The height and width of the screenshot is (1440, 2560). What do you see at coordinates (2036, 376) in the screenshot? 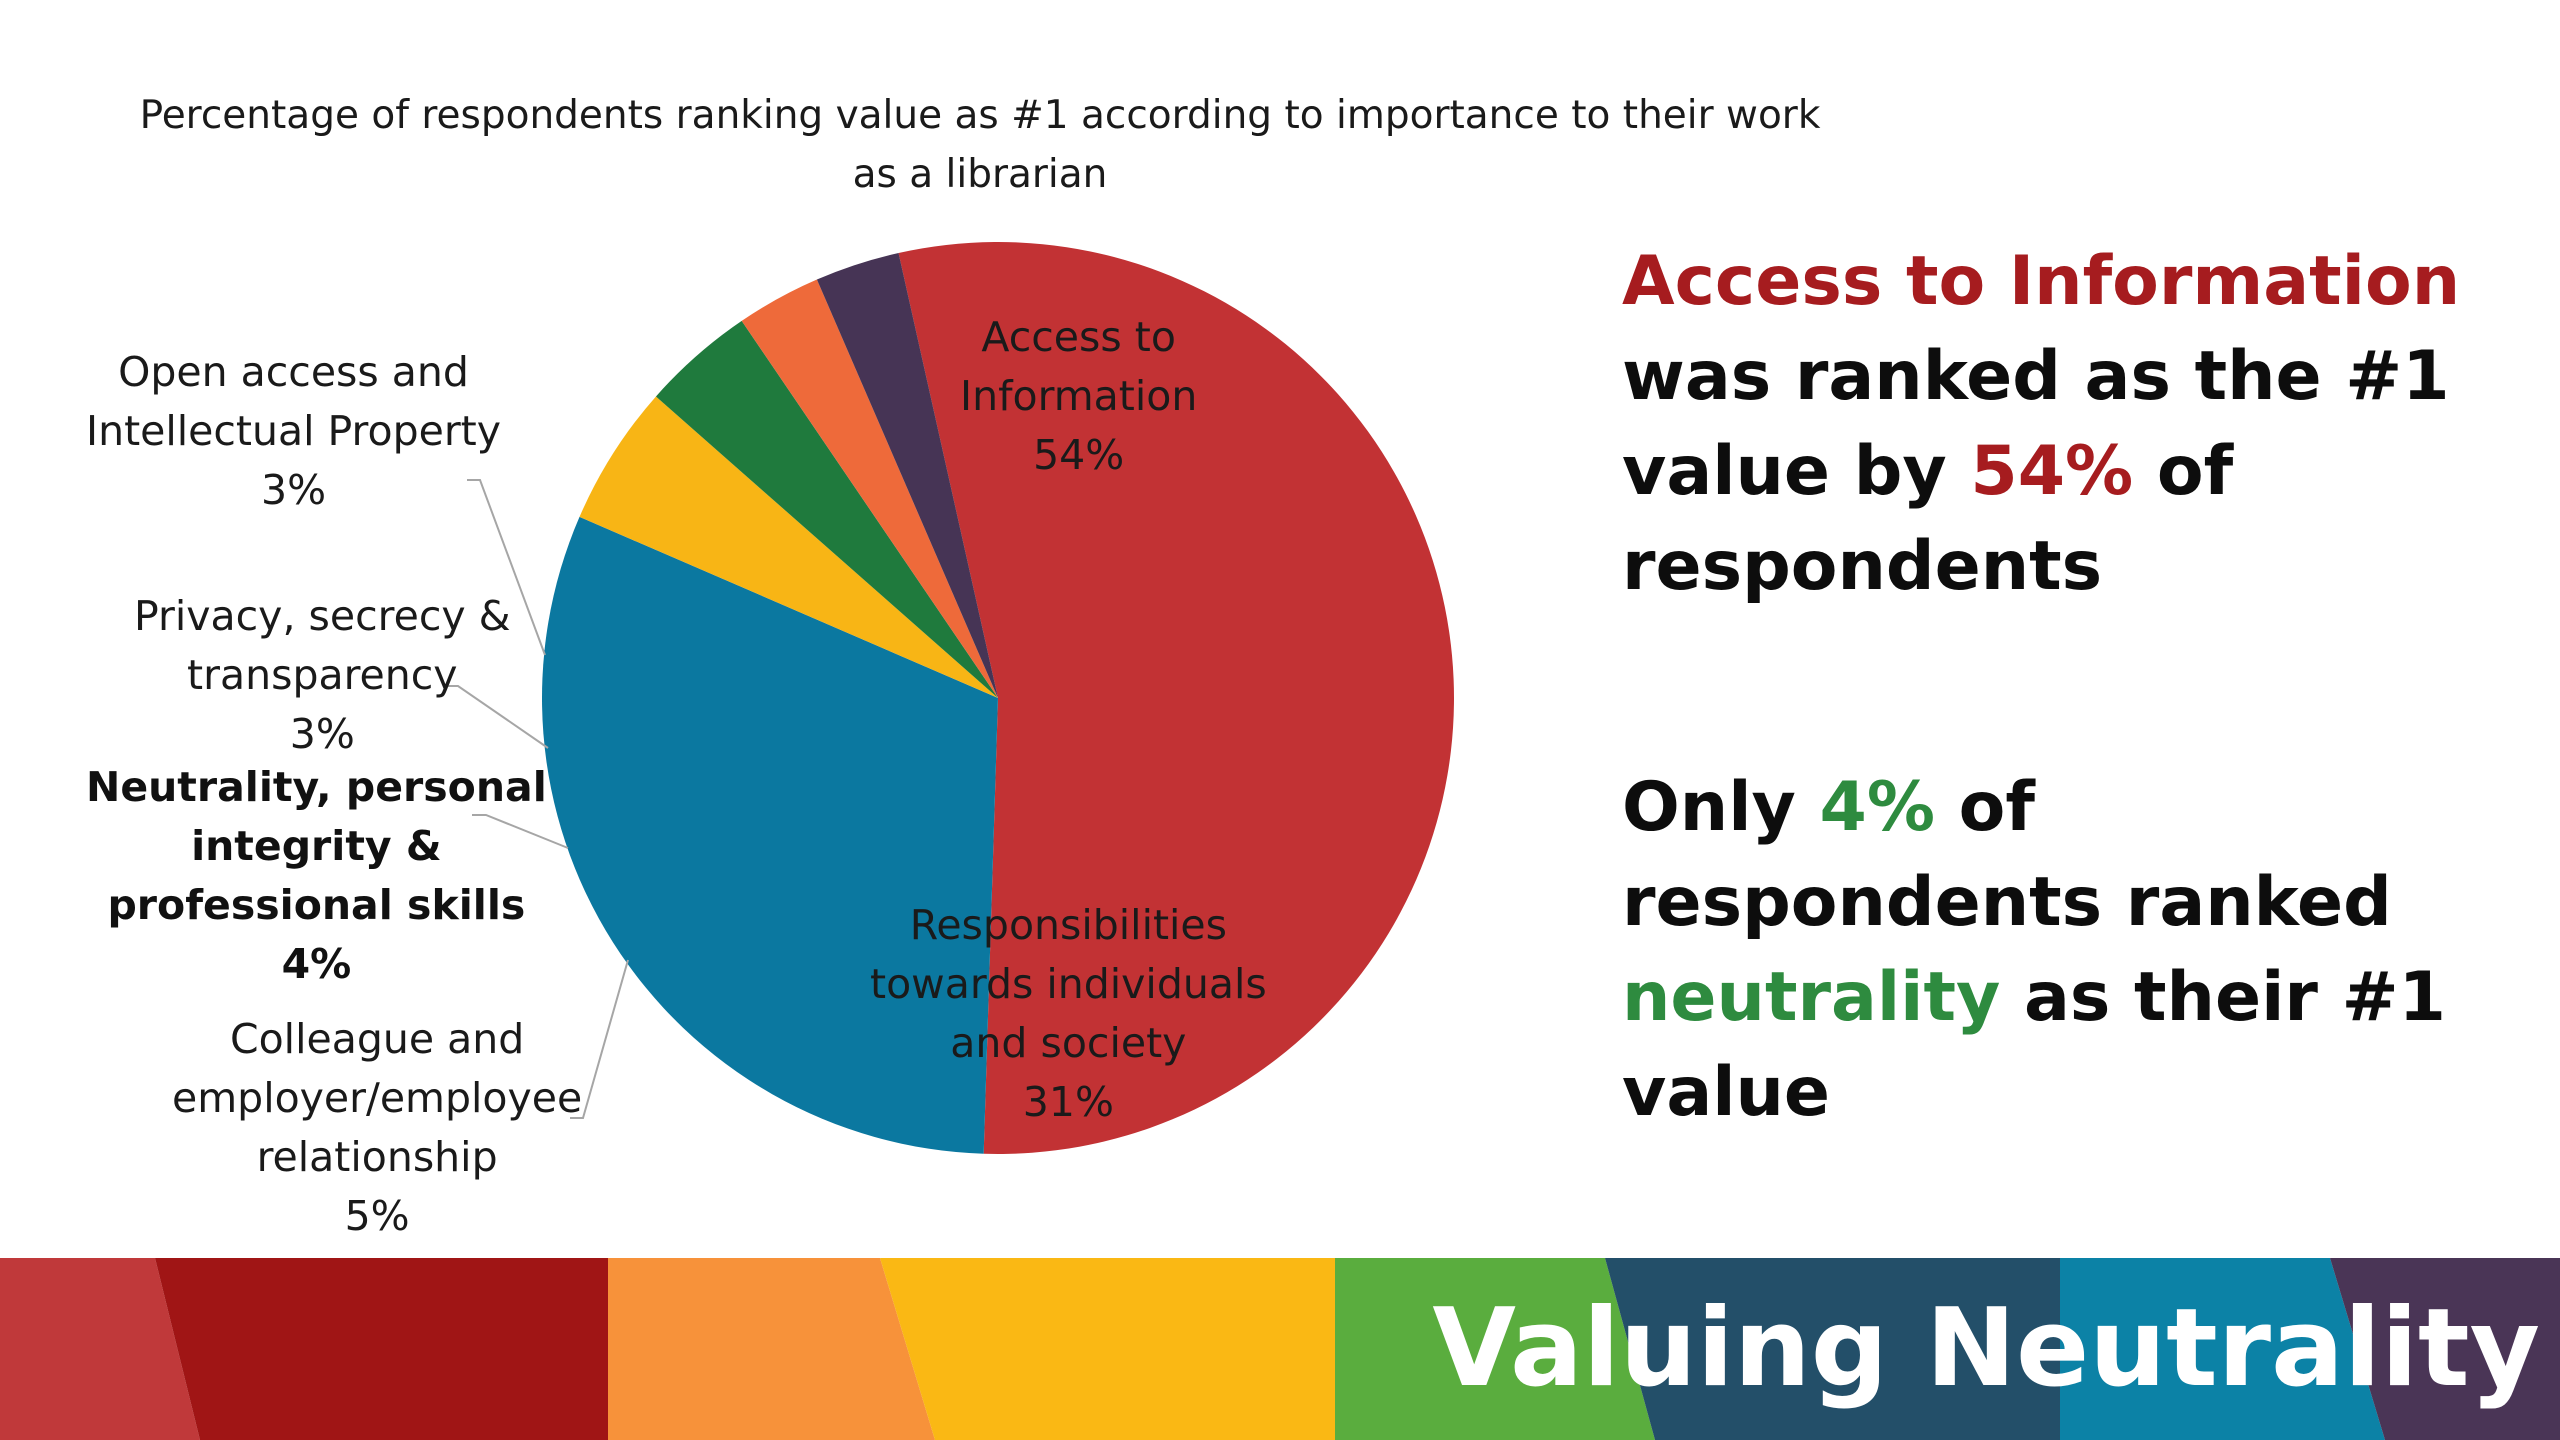
I see `callout-access-line2: was ranked as the #1` at bounding box center [2036, 376].